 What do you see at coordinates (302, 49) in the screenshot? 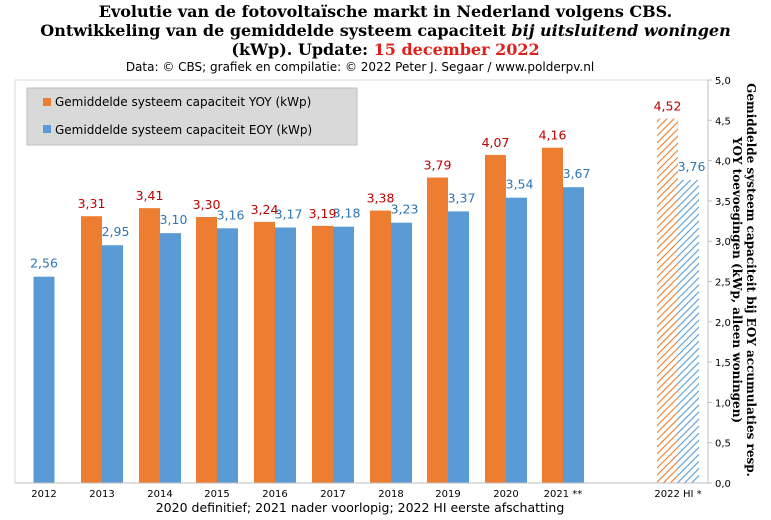
I see `title-line-3-text: (kWp). Update:` at bounding box center [302, 49].